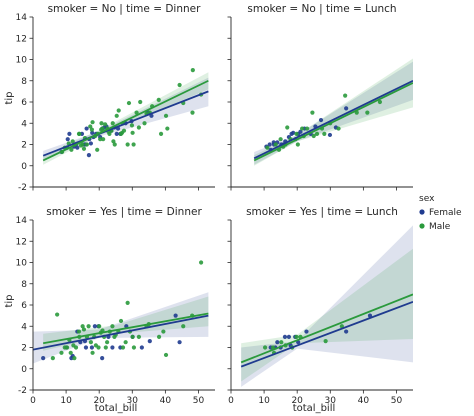 This screenshot has width=474, height=416. Describe the element at coordinates (314, 408) in the screenshot. I see `x-axis-label-right: total_bill` at that location.